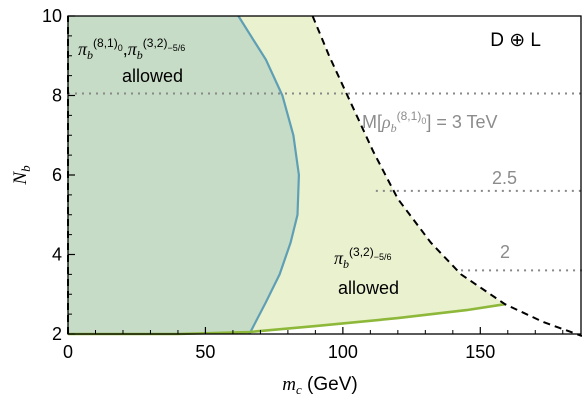 The height and width of the screenshot is (399, 582). I want to click on y-tick-label: 4, so click(57, 255).